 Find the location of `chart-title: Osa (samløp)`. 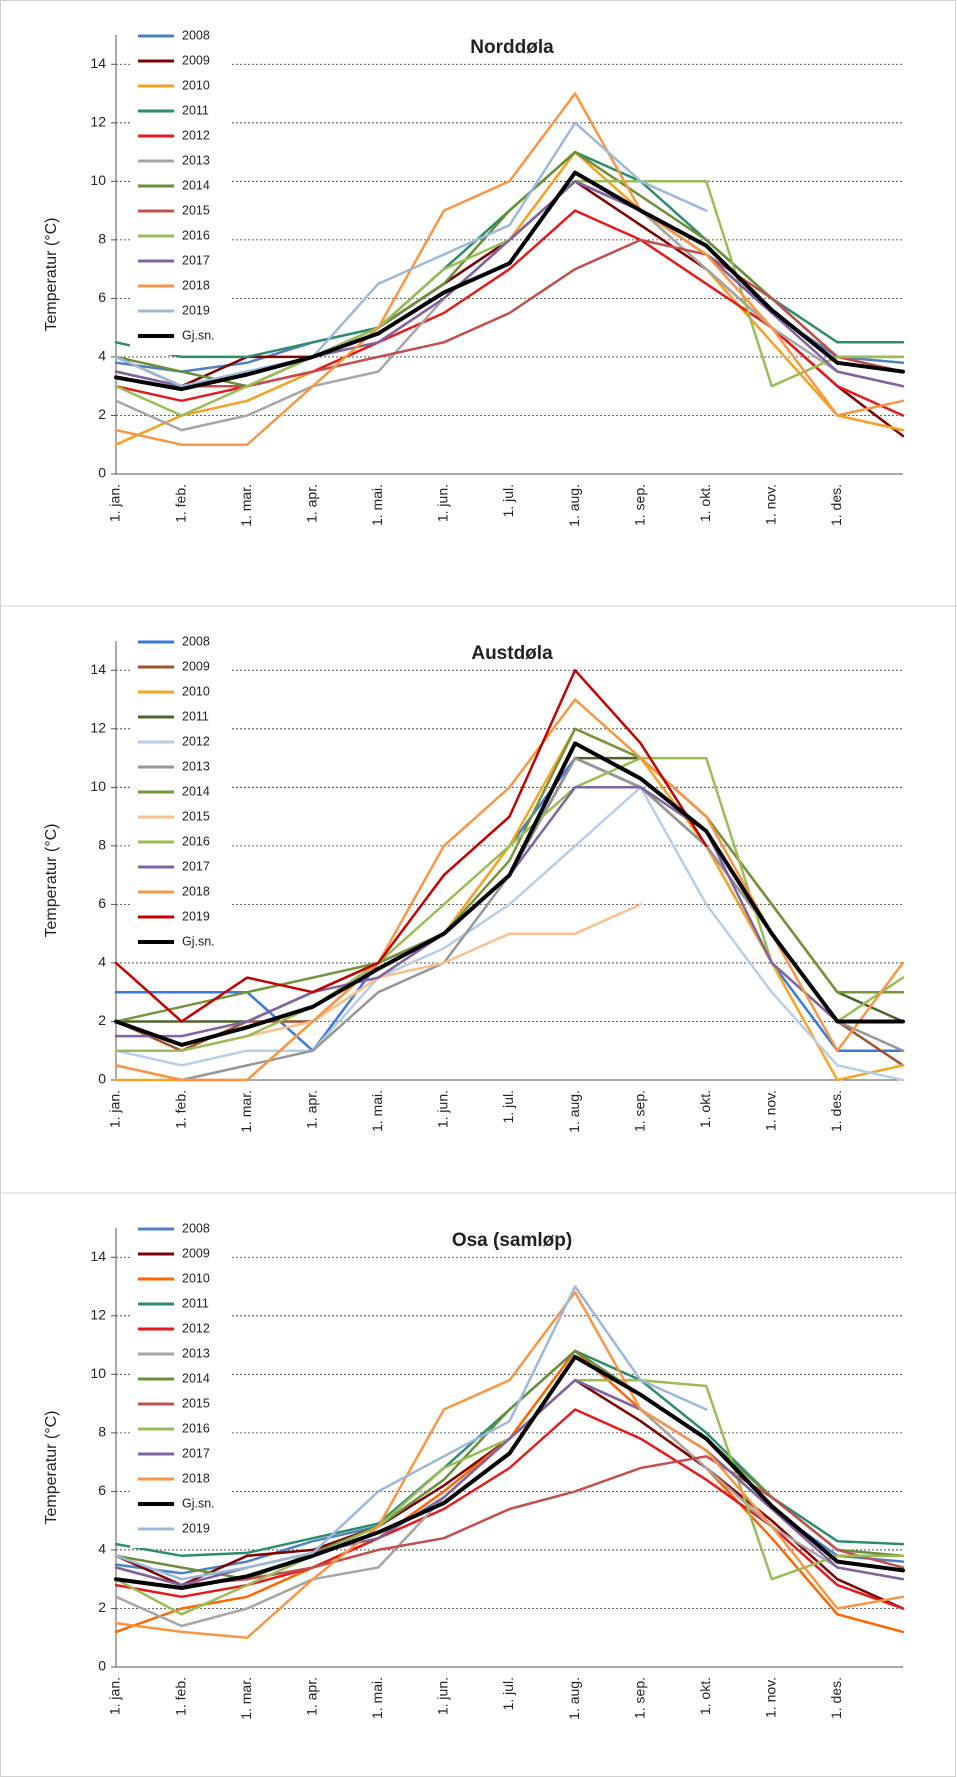

chart-title: Osa (samløp) is located at coordinates (512, 1240).